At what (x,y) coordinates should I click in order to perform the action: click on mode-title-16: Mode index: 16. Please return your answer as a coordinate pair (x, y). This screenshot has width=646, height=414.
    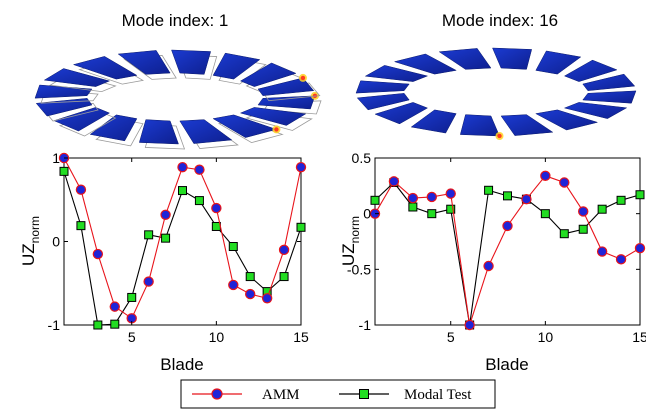
    Looking at the image, I should click on (500, 20).